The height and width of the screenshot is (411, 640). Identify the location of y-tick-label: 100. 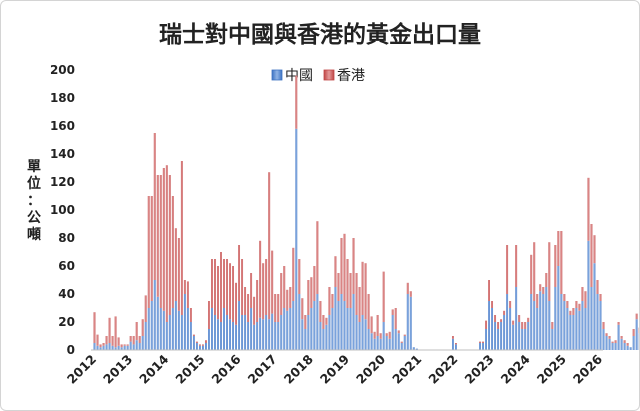
(62, 210).